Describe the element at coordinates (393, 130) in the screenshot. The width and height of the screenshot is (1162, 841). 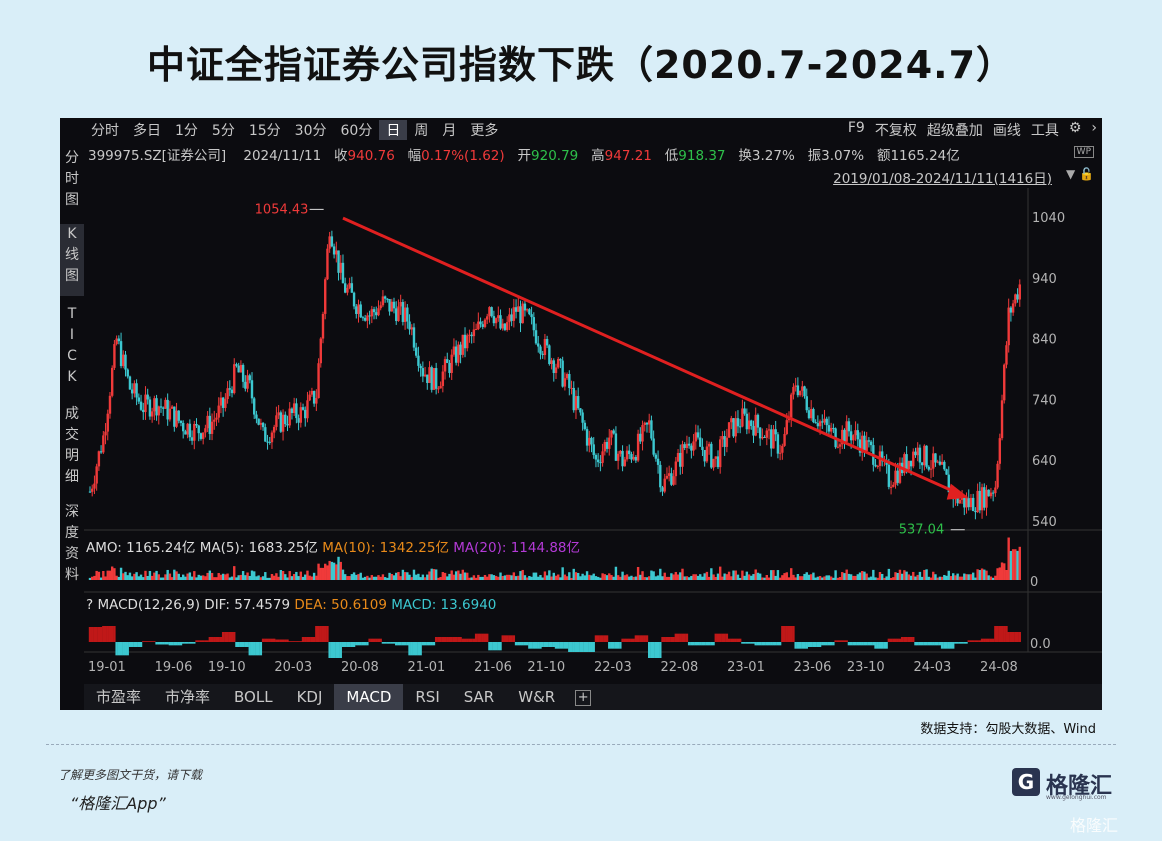
I see `period-7: 日` at that location.